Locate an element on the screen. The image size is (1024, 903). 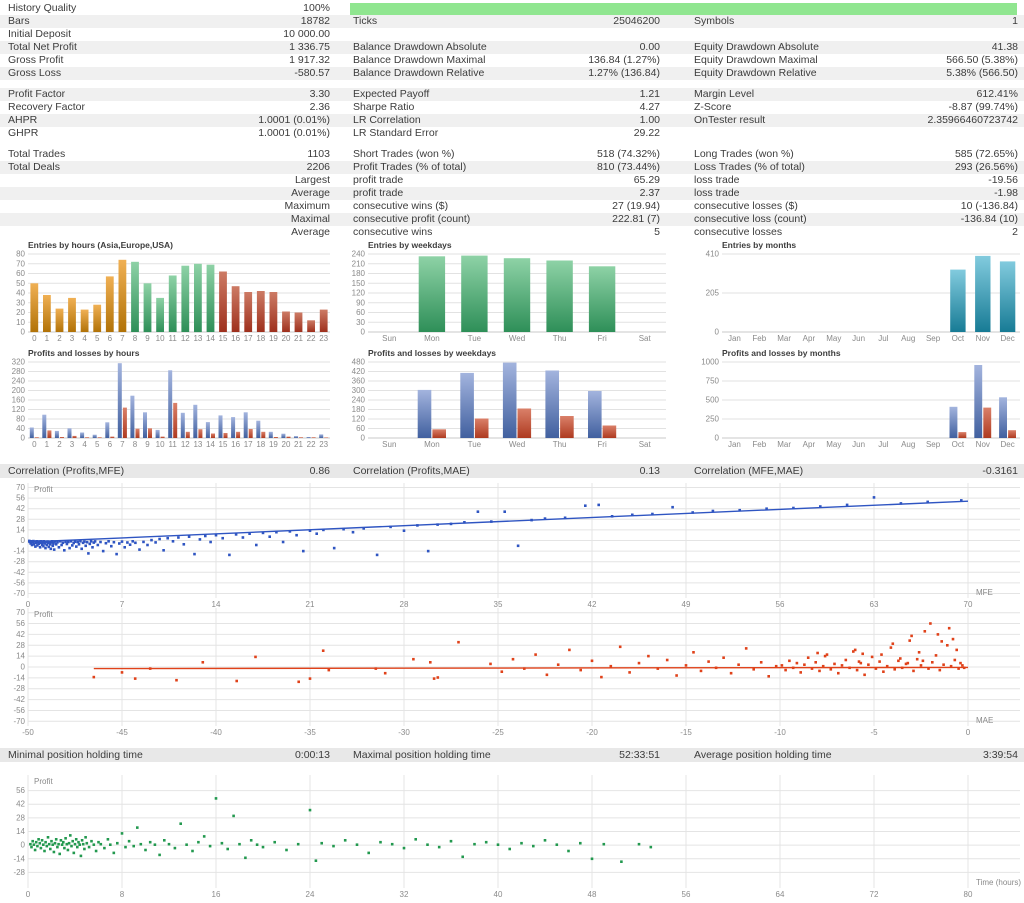
stat-cell: Maximal position holding time 52:33:51 is located at coordinates (507, 755).